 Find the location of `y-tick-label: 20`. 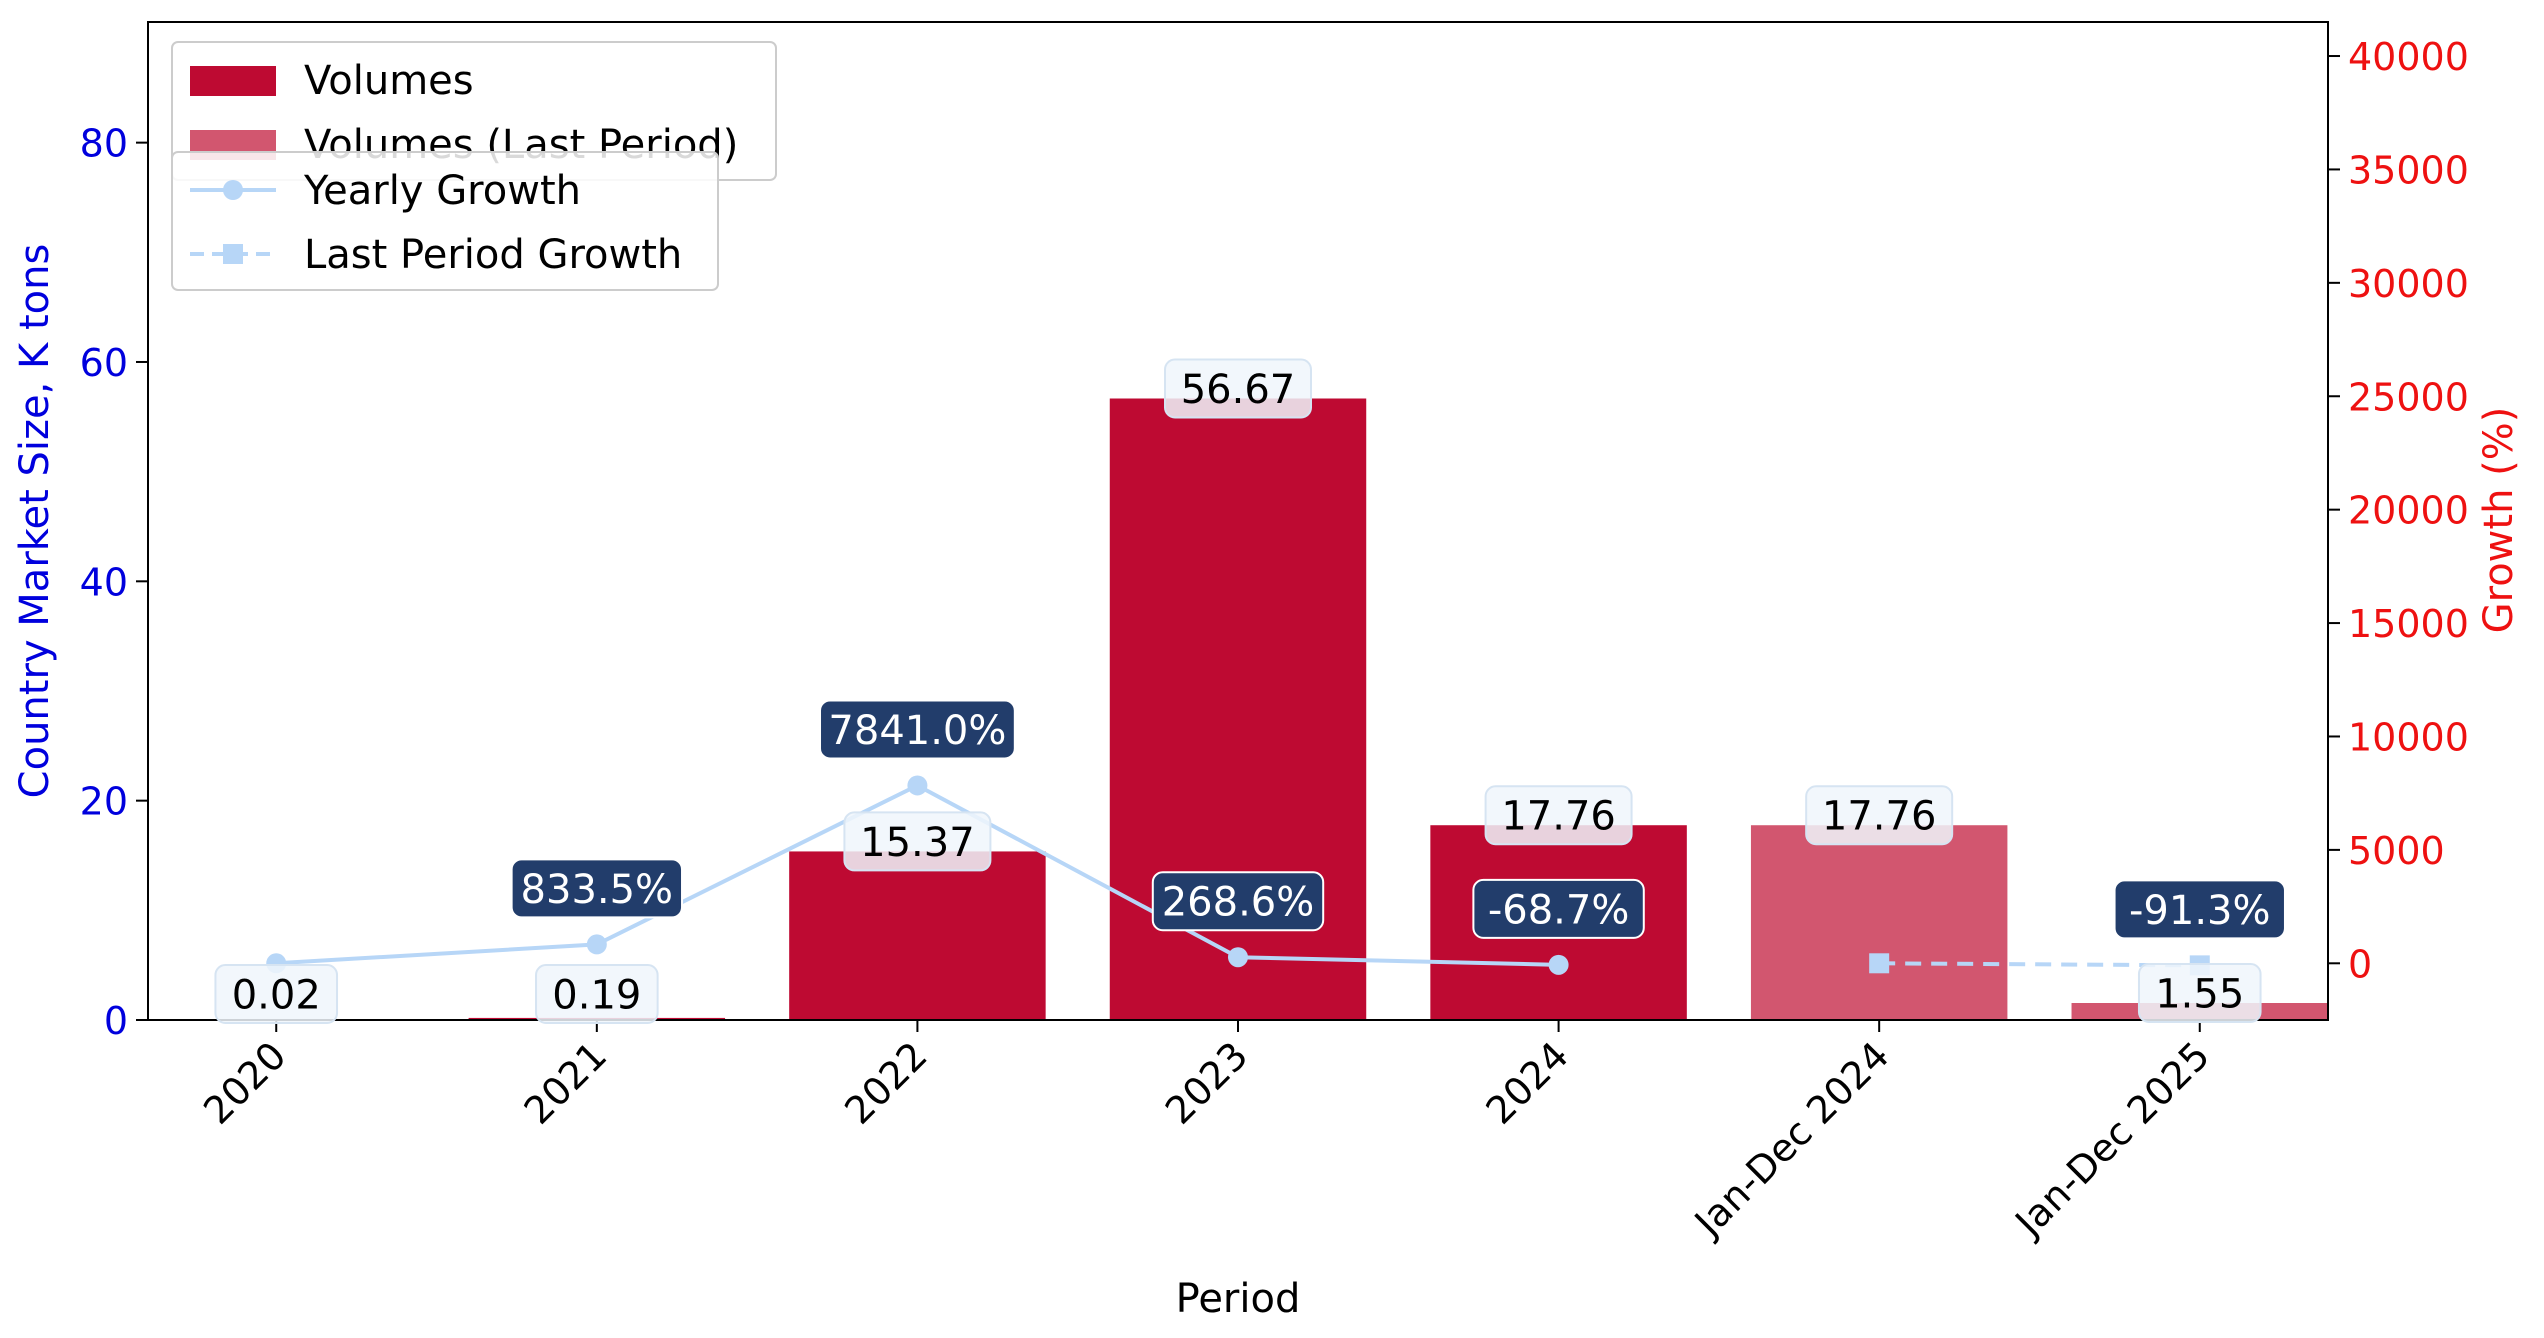

y-tick-label: 20 is located at coordinates (104, 802).